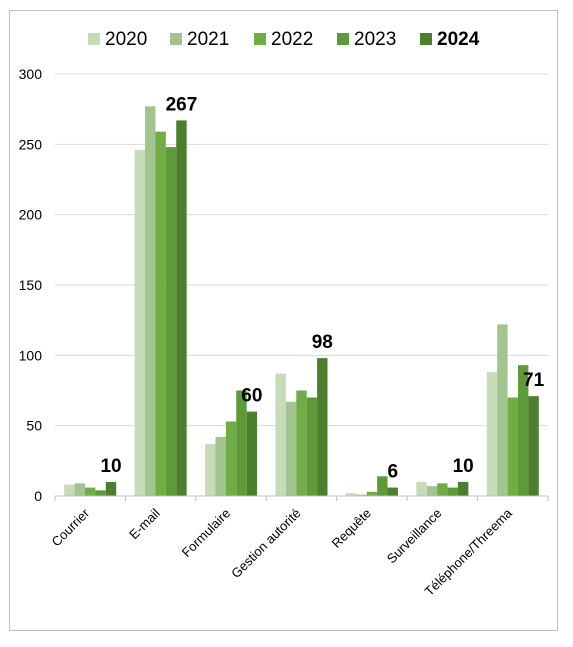  I want to click on legend: 2020 2021 2022 2023 2024, so click(284, 39).